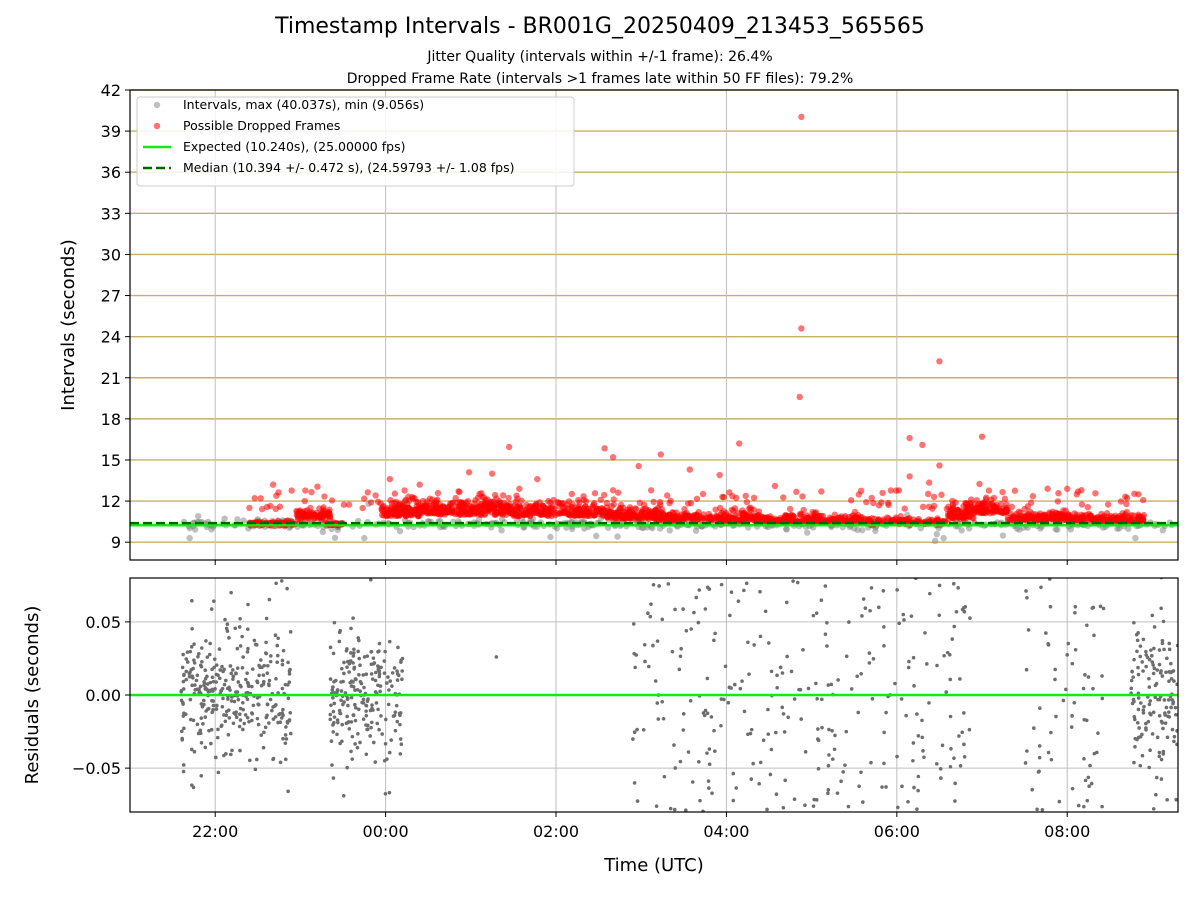 The width and height of the screenshot is (1200, 900). Describe the element at coordinates (303, 104) in the screenshot. I see `legend-entry-intervals: Intervals, max (40.037s), min (9.056s)` at that location.